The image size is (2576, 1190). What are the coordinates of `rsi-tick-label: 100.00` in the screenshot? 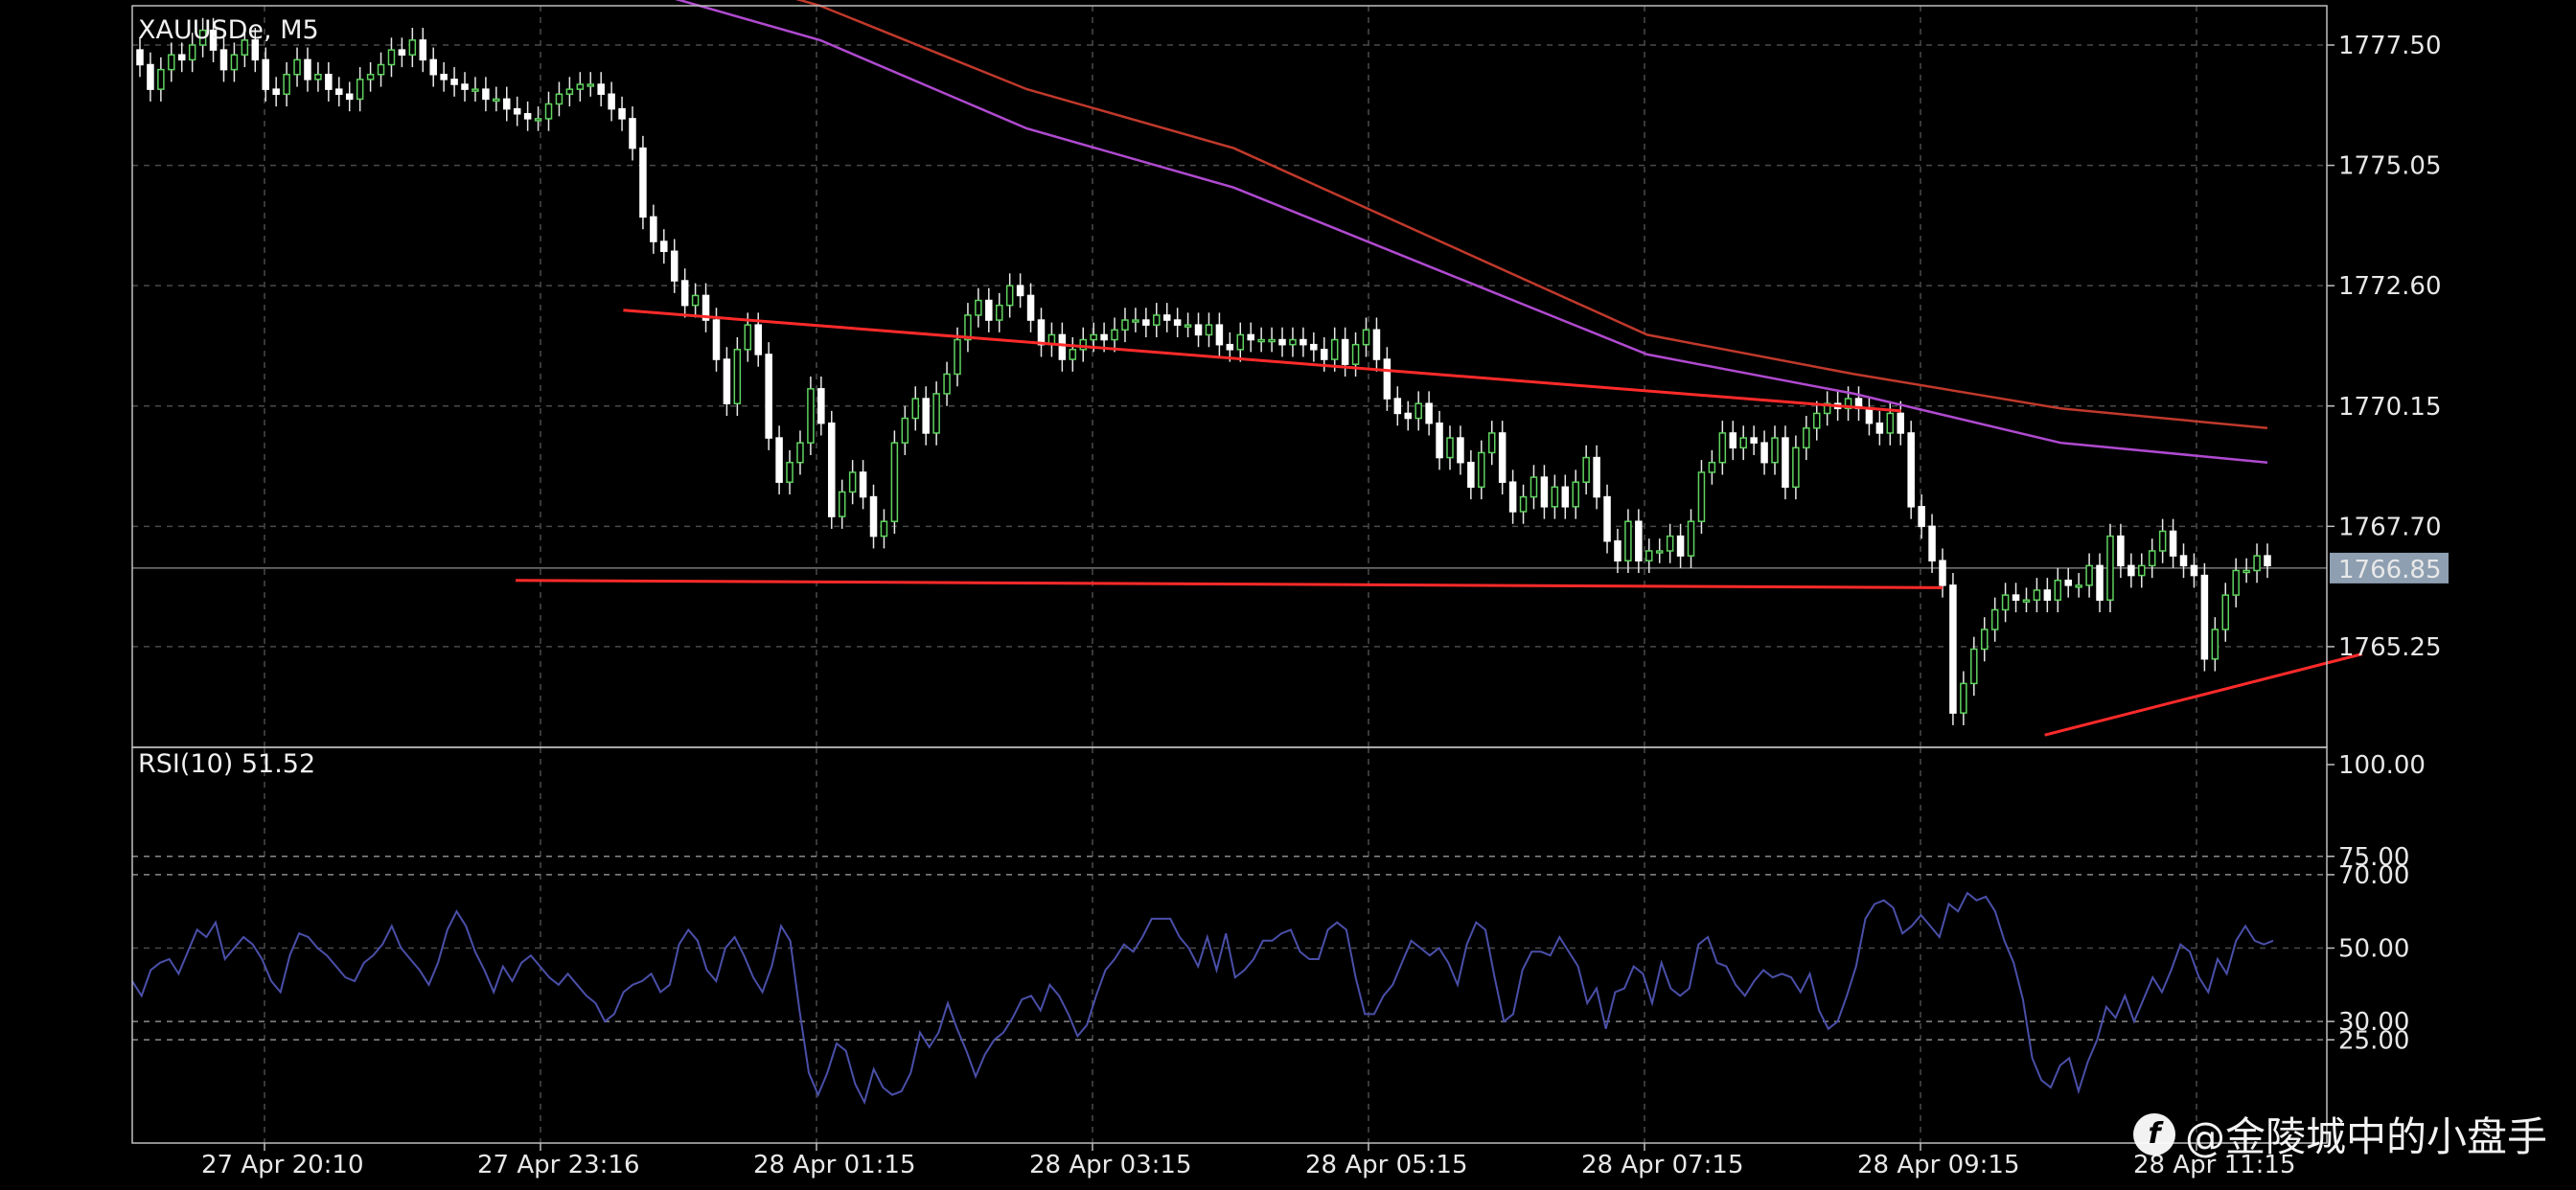 It's located at (2382, 765).